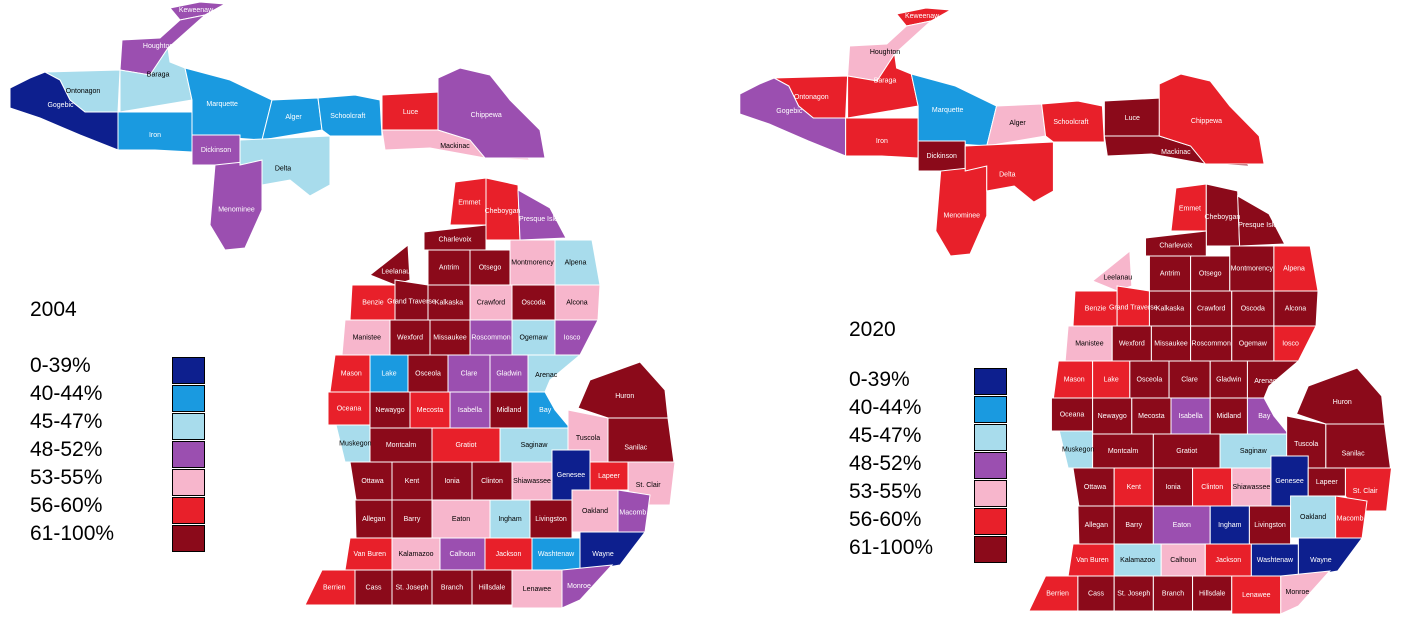 Image resolution: width=1425 pixels, height=618 pixels. Describe the element at coordinates (410, 112) in the screenshot. I see `county-label: Luce` at that location.